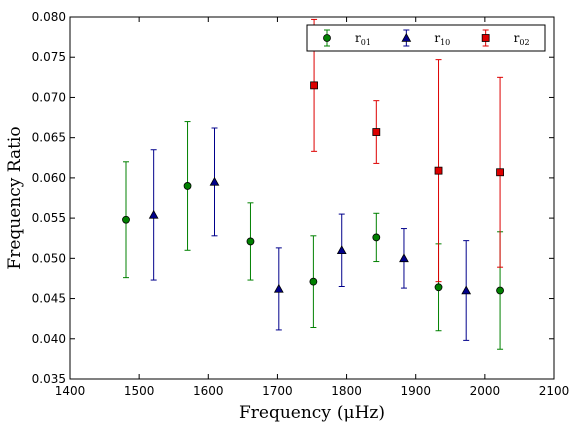 The height and width of the screenshot is (432, 576). Describe the element at coordinates (49, 299) in the screenshot. I see `y-tick-label: 0.045` at that location.